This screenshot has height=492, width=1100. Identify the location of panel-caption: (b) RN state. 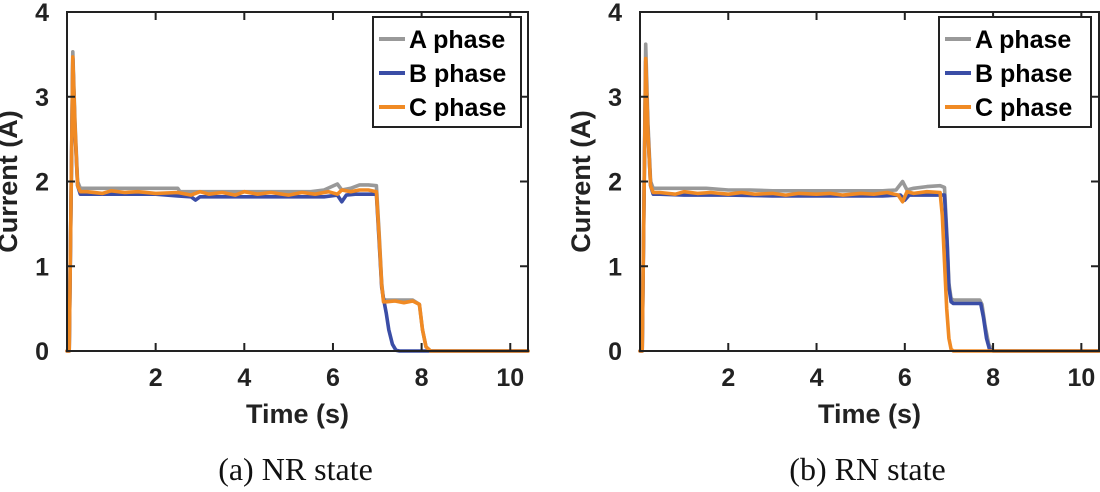
(867, 469).